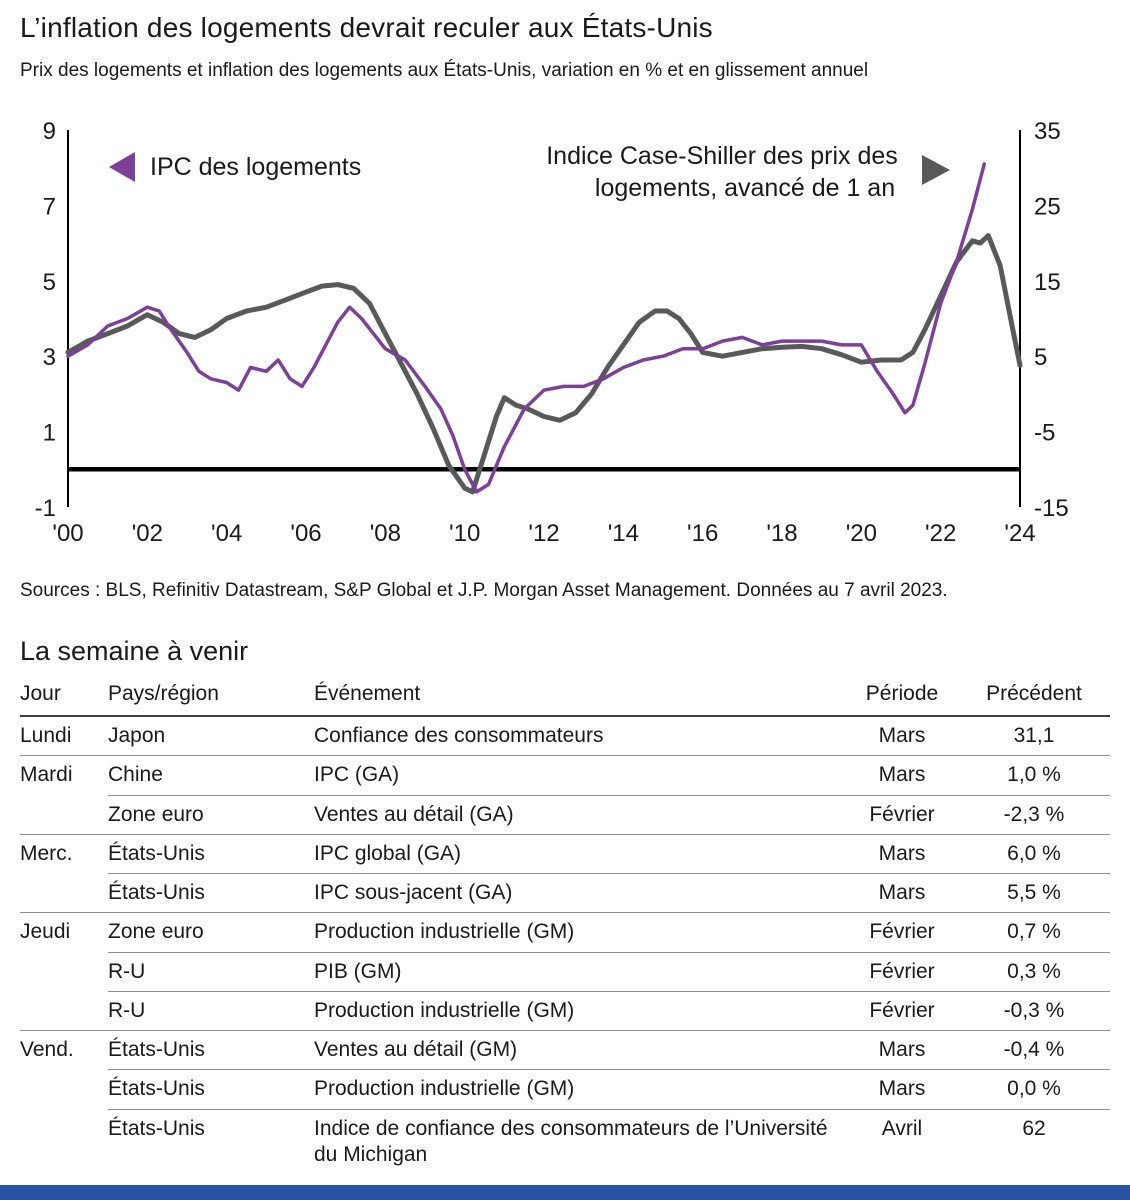  Describe the element at coordinates (64, 853) in the screenshot. I see `cell-day: Merc.` at that location.